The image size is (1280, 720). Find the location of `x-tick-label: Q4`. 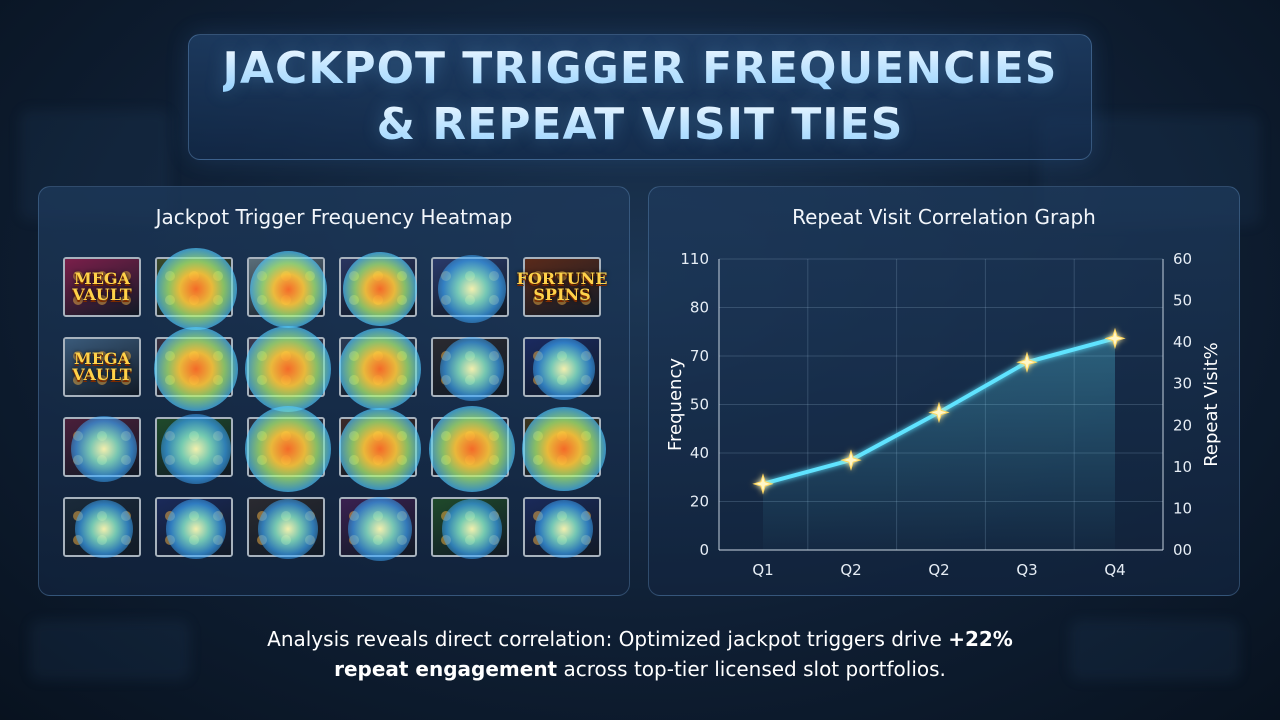

x-tick-label: Q4 is located at coordinates (1114, 570).